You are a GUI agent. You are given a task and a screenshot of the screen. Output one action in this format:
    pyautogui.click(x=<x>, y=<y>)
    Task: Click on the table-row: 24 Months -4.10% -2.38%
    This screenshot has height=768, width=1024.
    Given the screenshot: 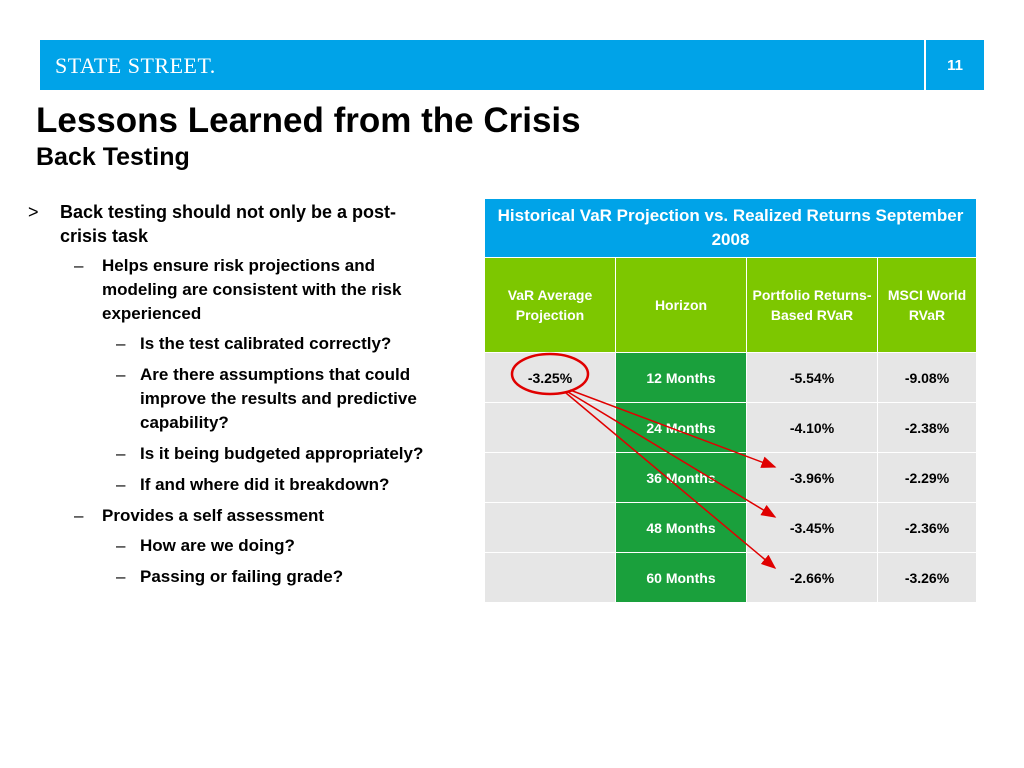 What is the action you would take?
    pyautogui.click(x=730, y=427)
    